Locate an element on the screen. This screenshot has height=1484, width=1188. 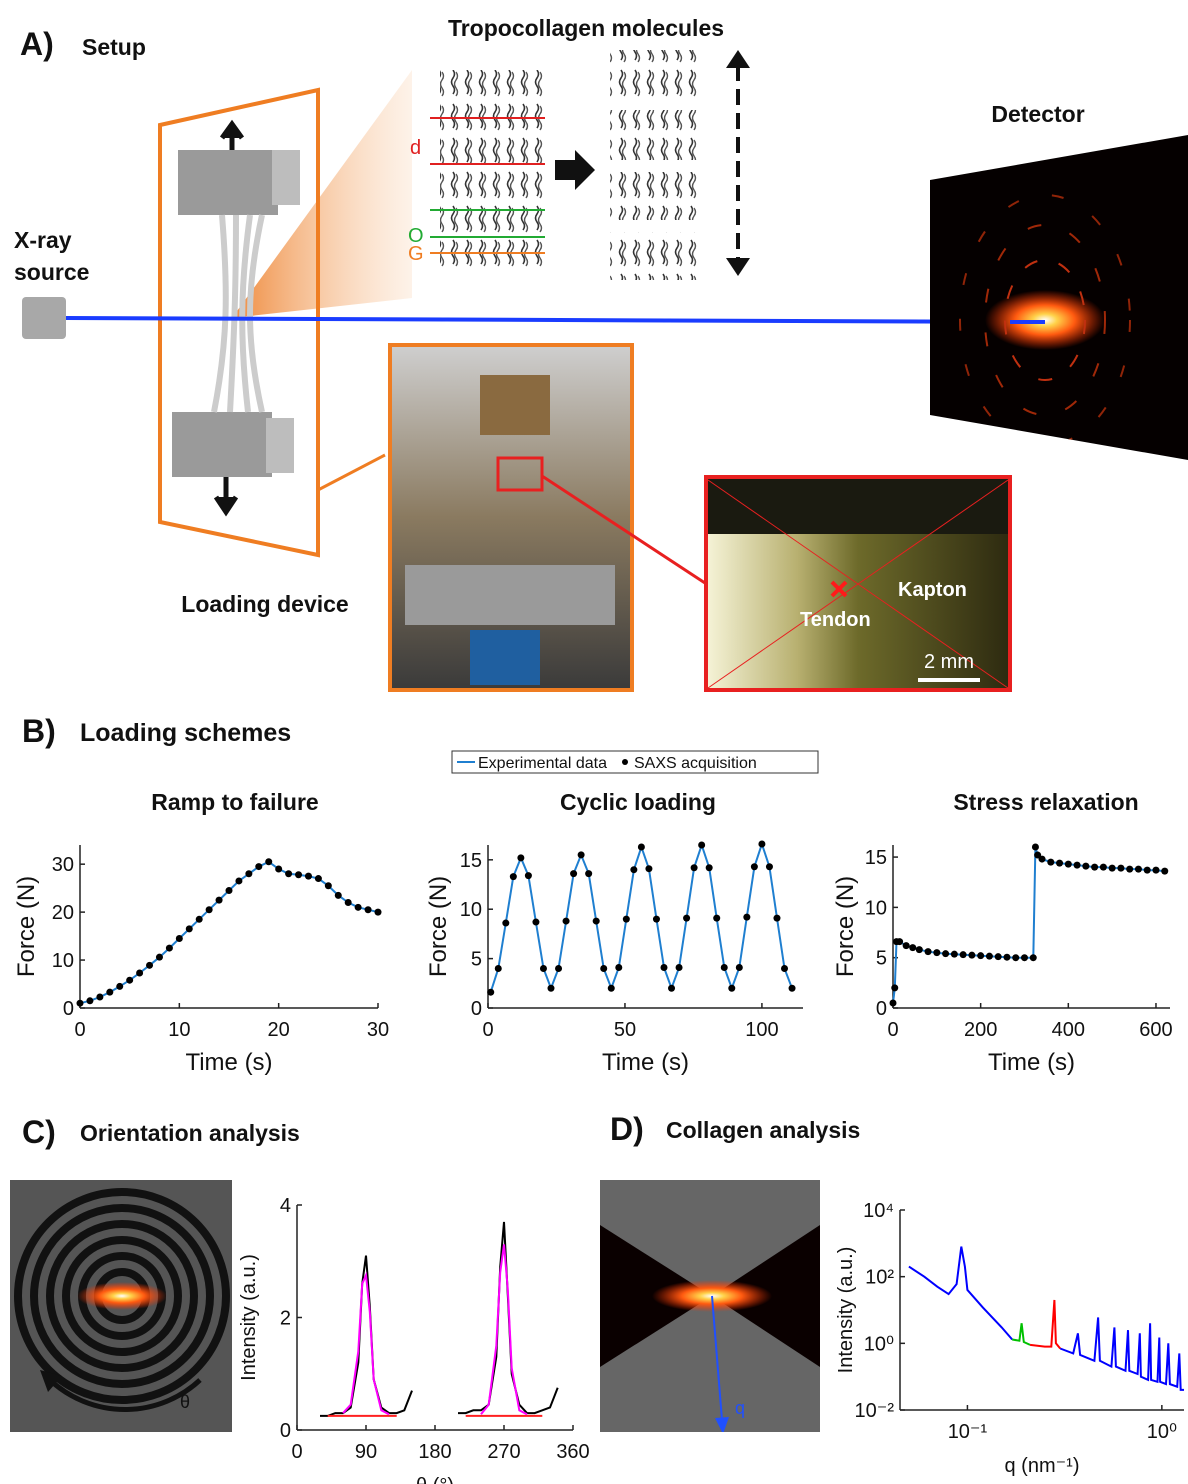
legend-box is located at coordinates (635, 762).